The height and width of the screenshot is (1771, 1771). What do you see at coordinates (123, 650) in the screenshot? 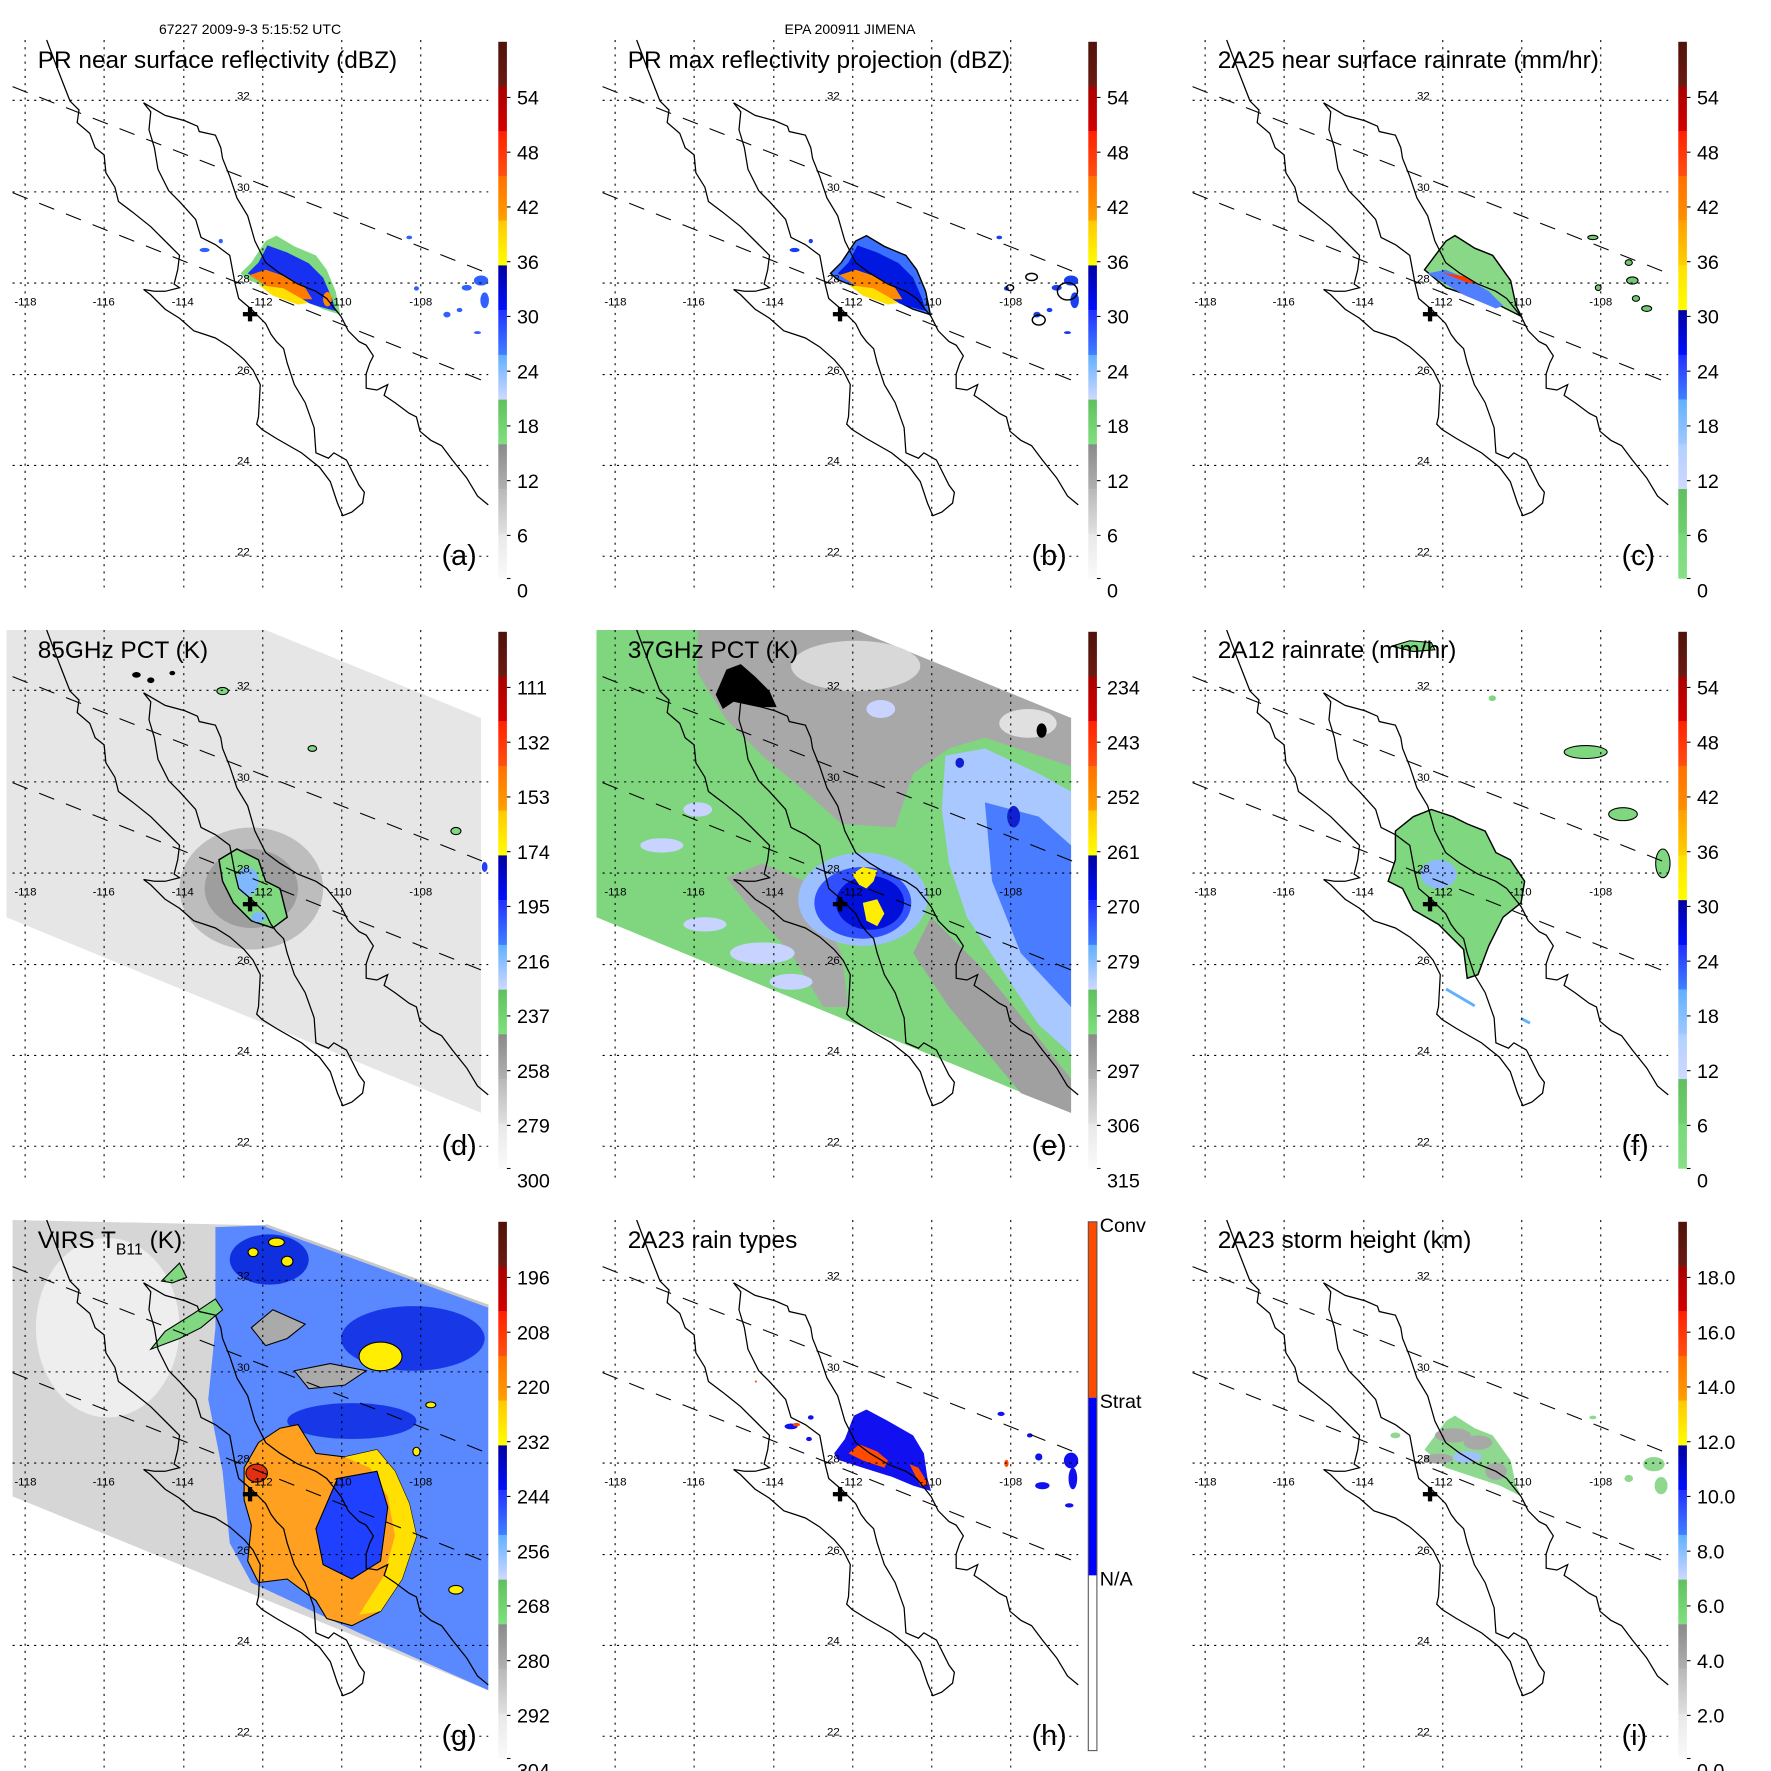
I see `panel-title: 85GHz PCT (K)` at bounding box center [123, 650].